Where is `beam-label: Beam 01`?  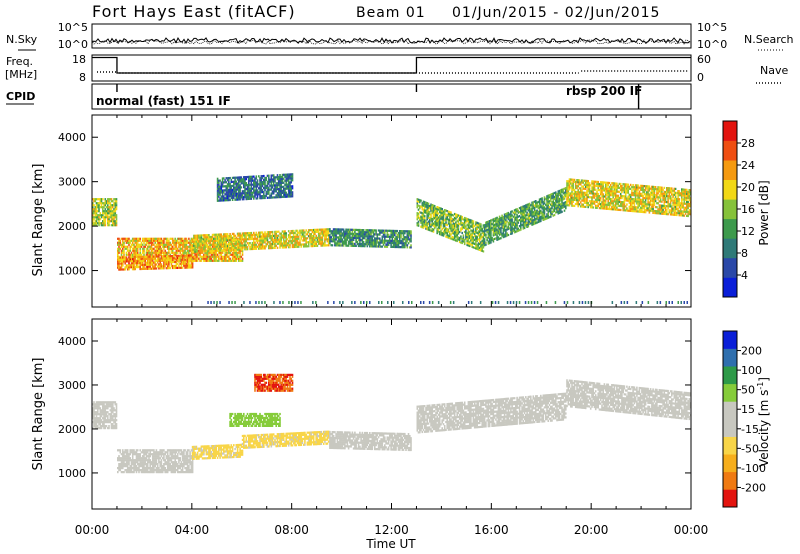
beam-label: Beam 01 is located at coordinates (391, 13).